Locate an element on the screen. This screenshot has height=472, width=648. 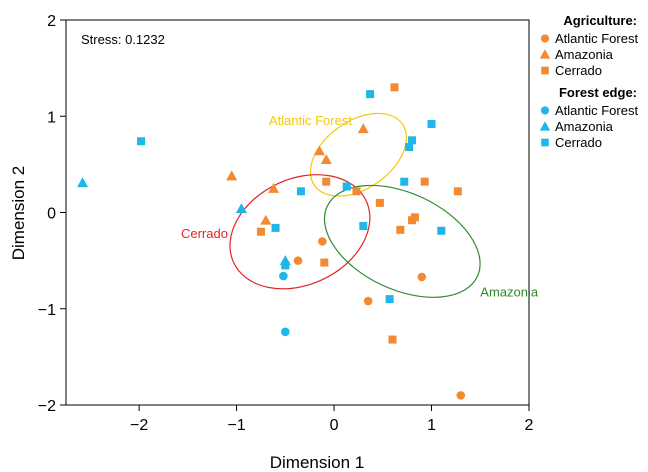
ellipse-label: Amazonia is located at coordinates (509, 291).